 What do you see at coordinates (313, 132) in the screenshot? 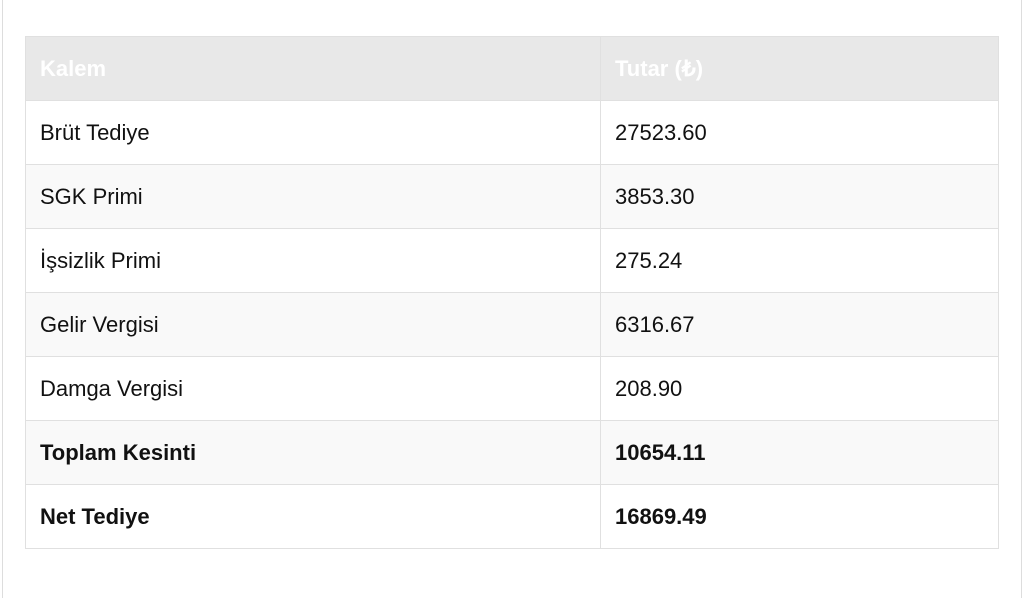
I see `cell-item: Brüt Tediye` at bounding box center [313, 132].